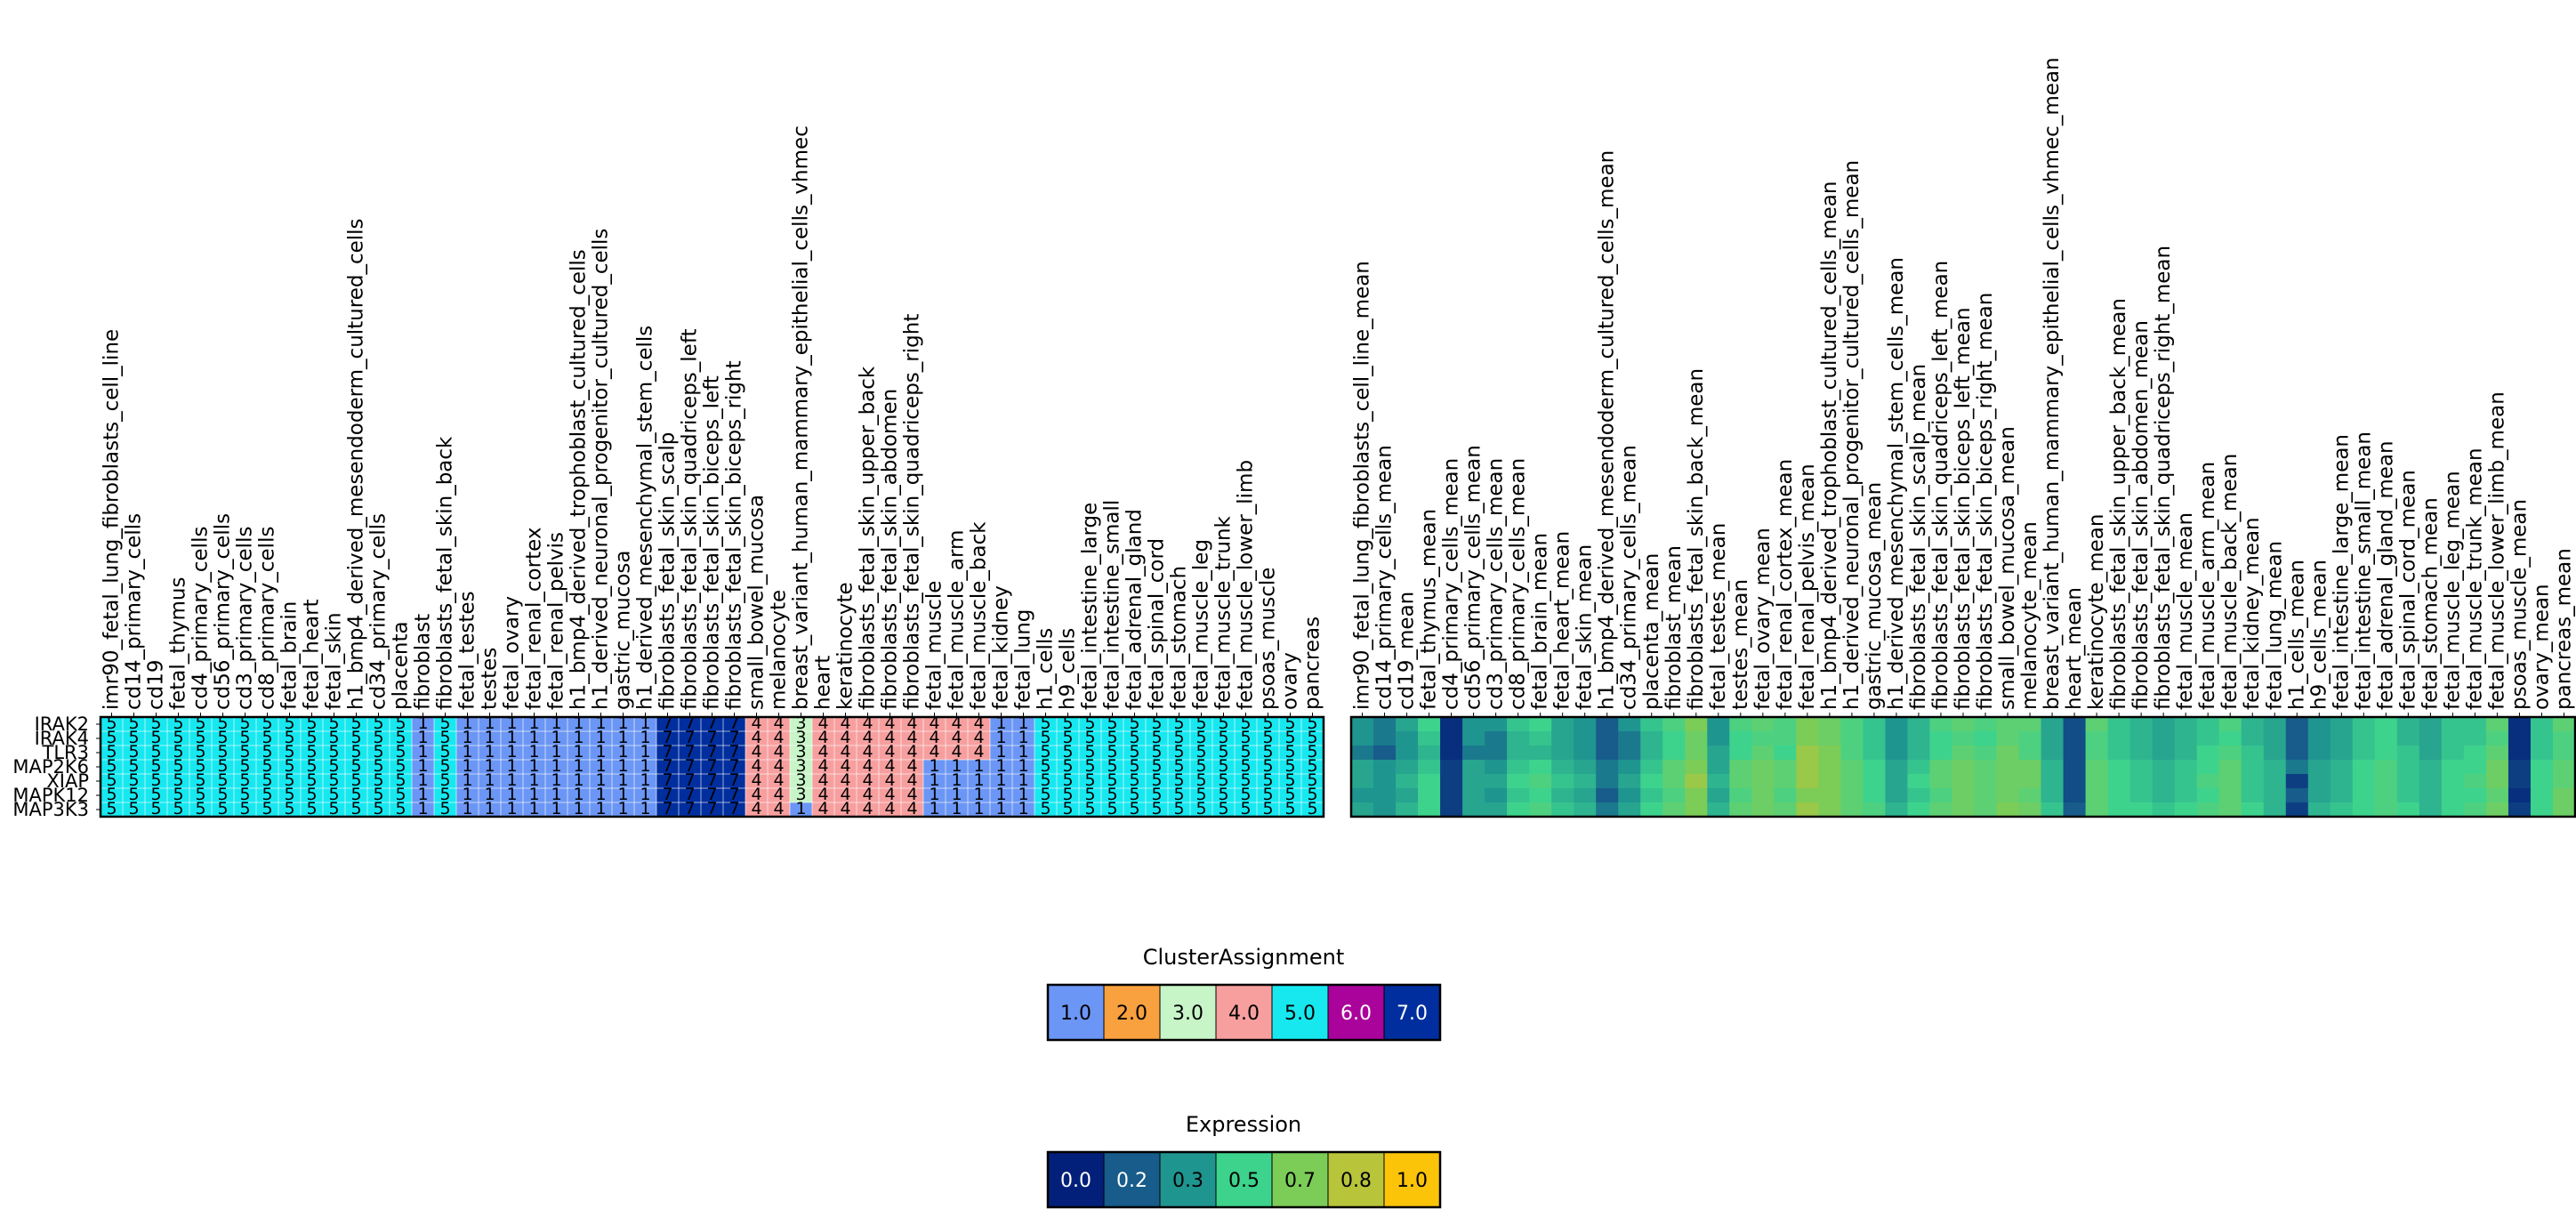 The width and height of the screenshot is (2576, 1209). I want to click on expression-legend-swatch-label: 0.0, so click(1075, 1181).